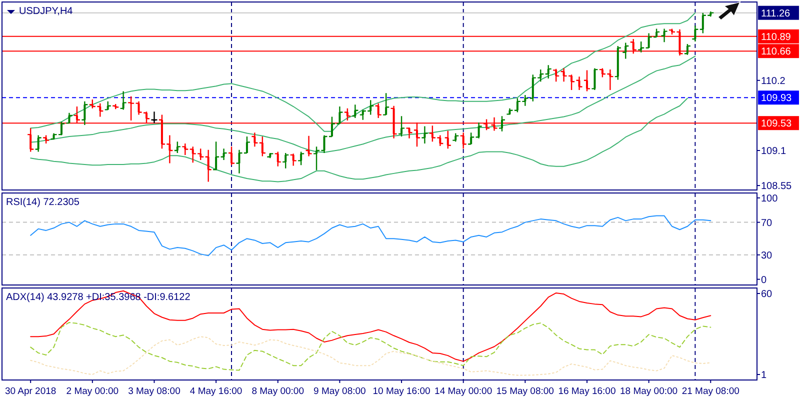 The height and width of the screenshot is (400, 800). I want to click on x-tick-label: 3 May 08:00, so click(154, 391).